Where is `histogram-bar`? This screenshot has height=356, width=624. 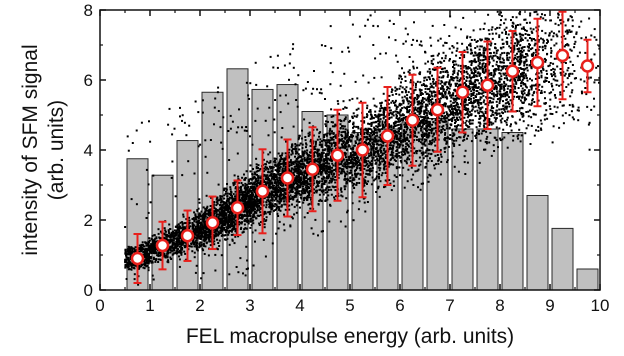 histogram-bar is located at coordinates (562, 259).